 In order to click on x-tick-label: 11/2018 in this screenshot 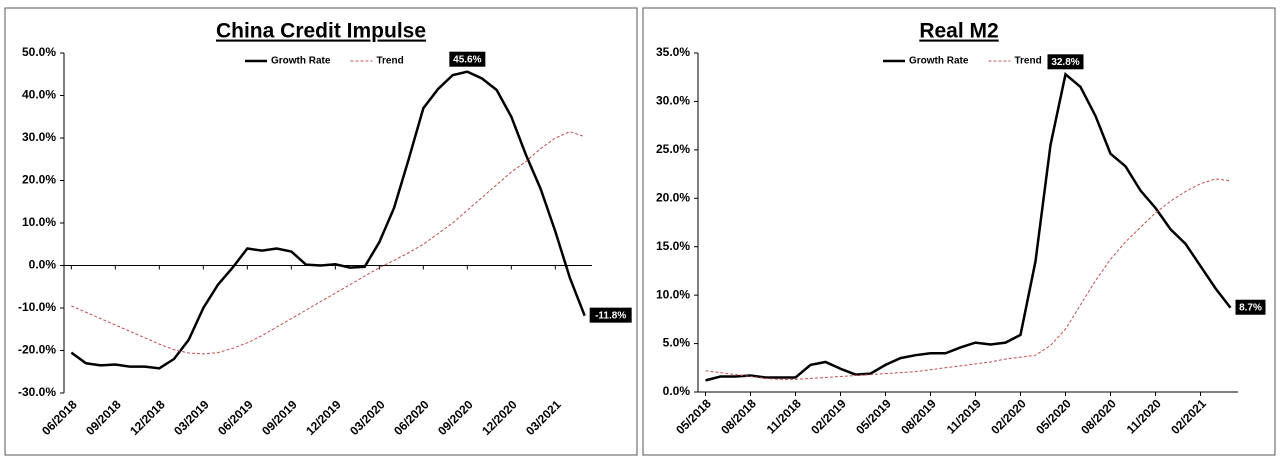, I will do `click(784, 416)`.